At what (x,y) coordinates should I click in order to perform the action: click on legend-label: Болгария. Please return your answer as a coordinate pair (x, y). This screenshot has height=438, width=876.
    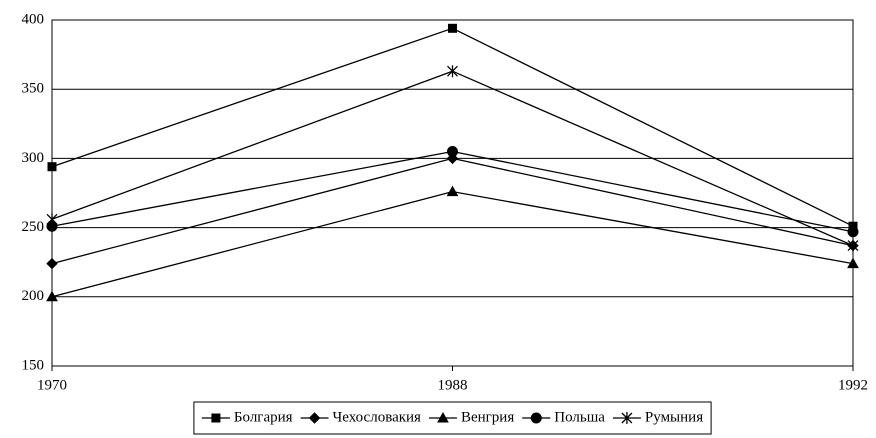
    Looking at the image, I should click on (263, 417).